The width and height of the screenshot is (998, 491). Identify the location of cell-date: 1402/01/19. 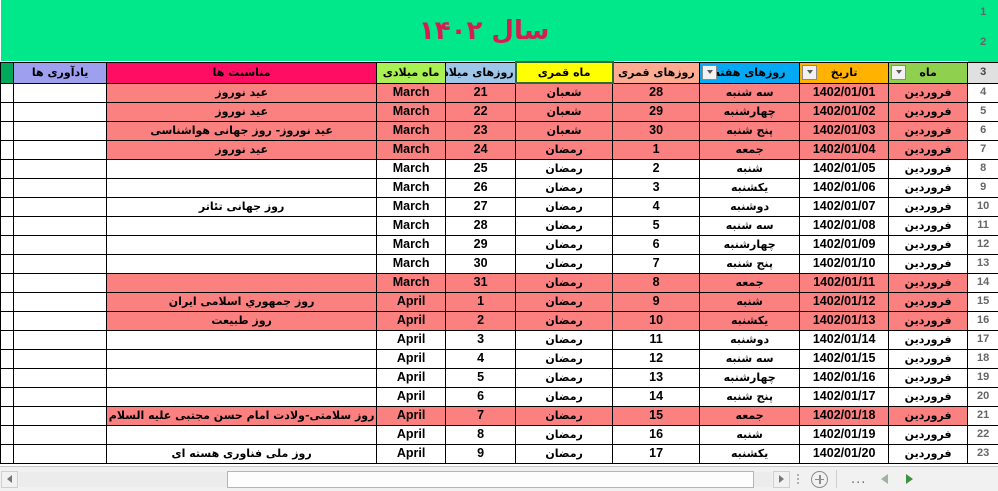
(844, 434).